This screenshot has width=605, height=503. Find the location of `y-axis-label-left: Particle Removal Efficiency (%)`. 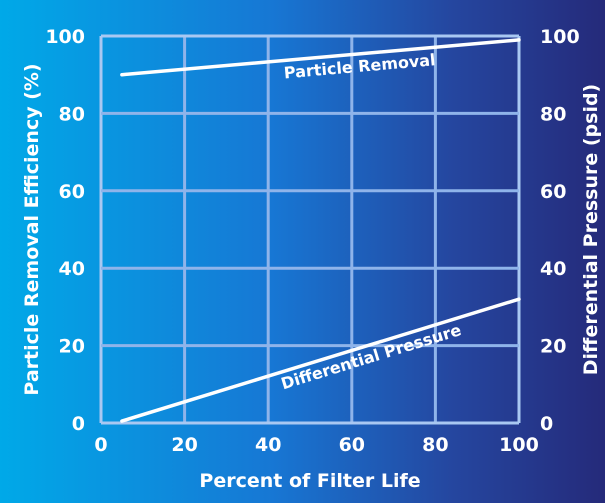

y-axis-label-left: Particle Removal Efficiency (%) is located at coordinates (32, 229).